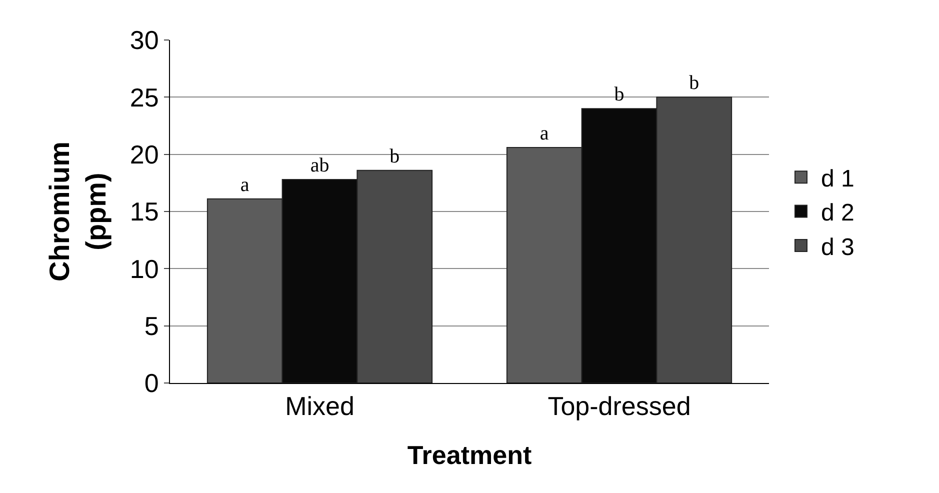 The width and height of the screenshot is (939, 493). Describe the element at coordinates (837, 178) in the screenshot. I see `legend-label: d 1` at that location.